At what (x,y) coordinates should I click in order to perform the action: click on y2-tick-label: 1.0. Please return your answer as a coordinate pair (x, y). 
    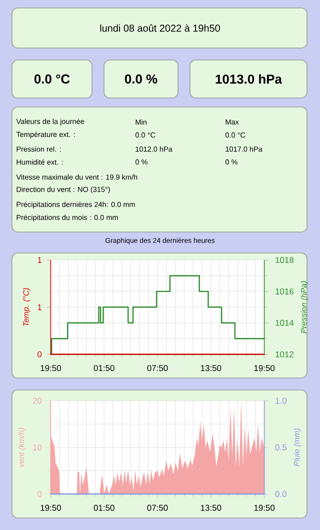
    Looking at the image, I should click on (281, 401).